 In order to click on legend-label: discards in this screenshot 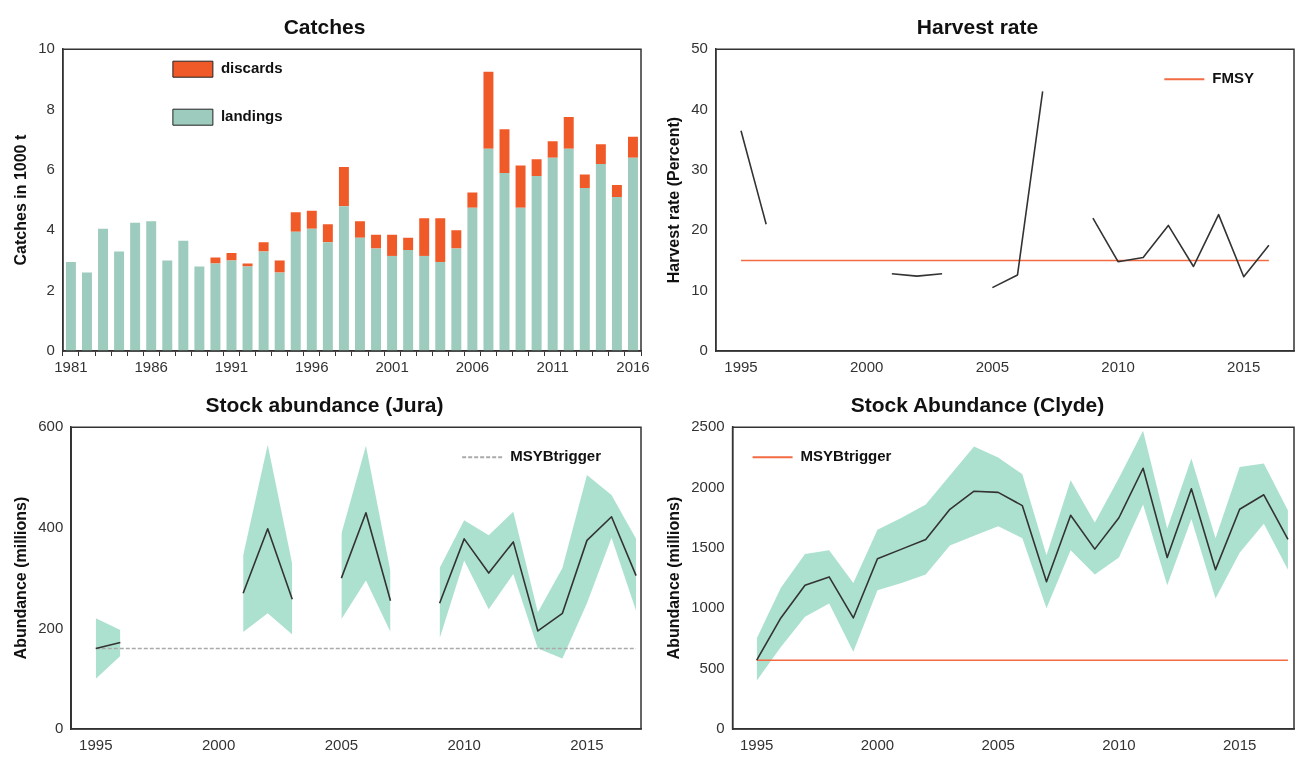, I will do `click(251, 68)`.